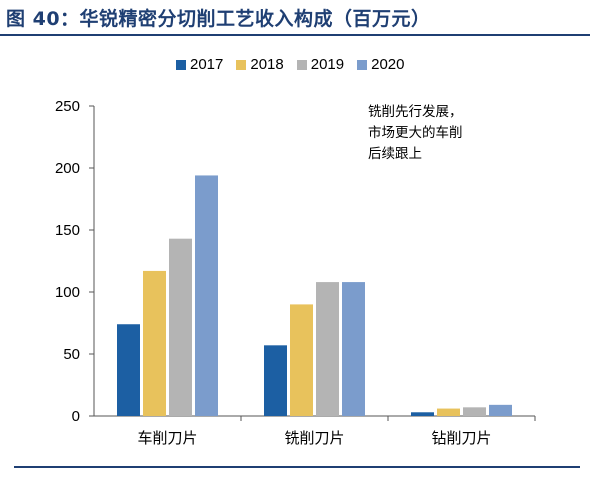 Image resolution: width=590 pixels, height=479 pixels. I want to click on legend-item-2020: 2020, so click(381, 64).